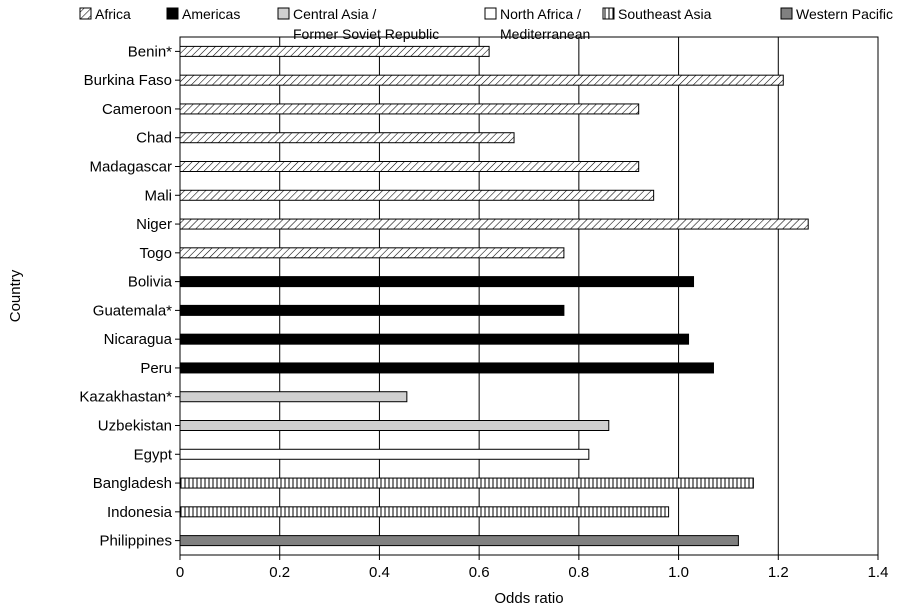 The height and width of the screenshot is (607, 906). Describe the element at coordinates (481, 80) in the screenshot. I see `bar-burkinafaso` at that location.